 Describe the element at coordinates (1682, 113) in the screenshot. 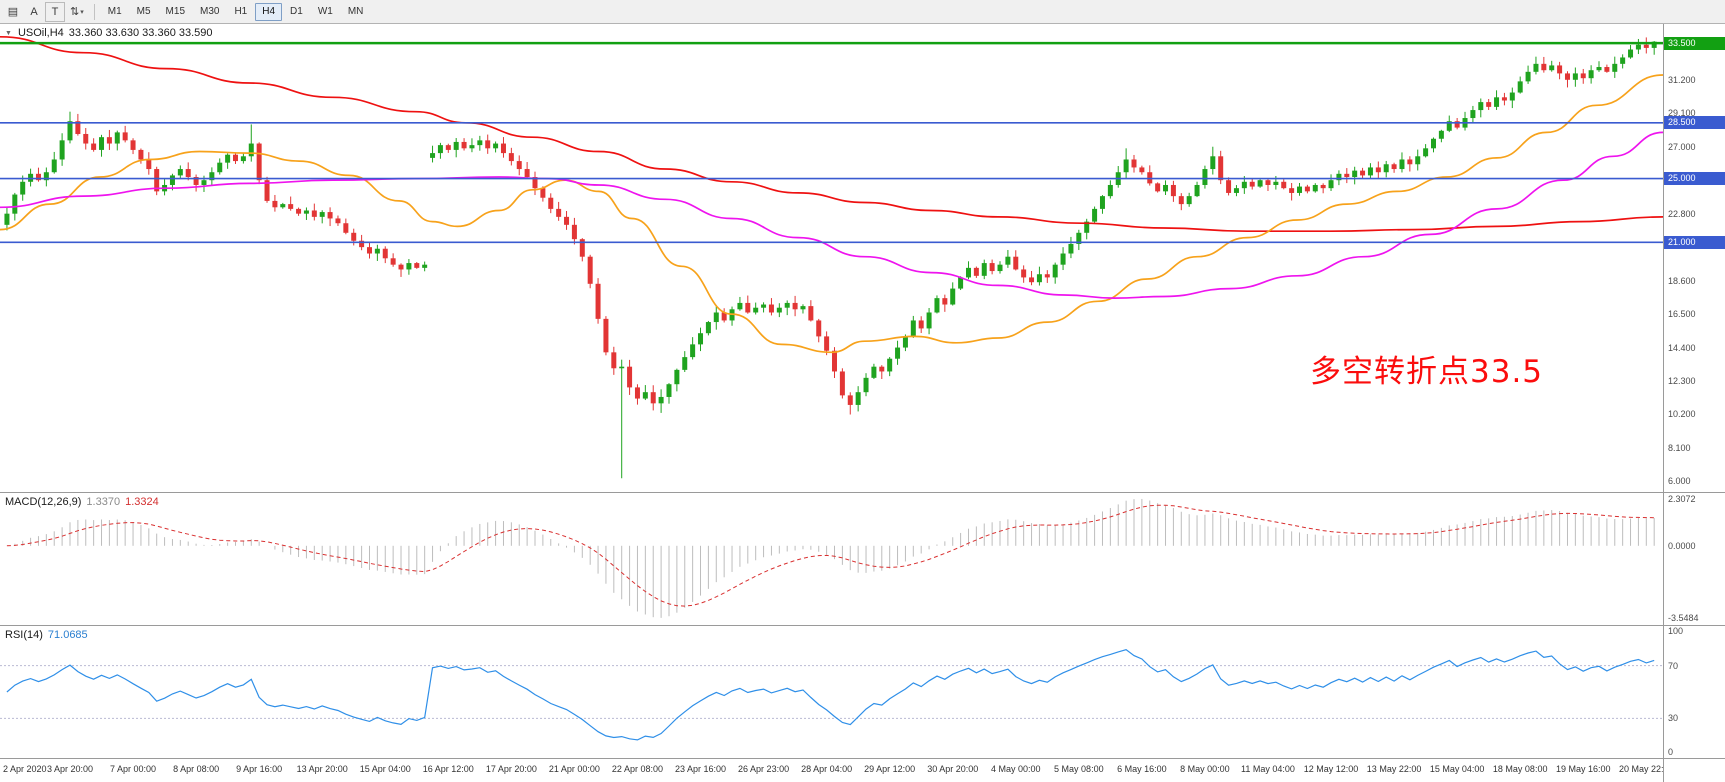

I see `price-axis-label: 29.100` at that location.